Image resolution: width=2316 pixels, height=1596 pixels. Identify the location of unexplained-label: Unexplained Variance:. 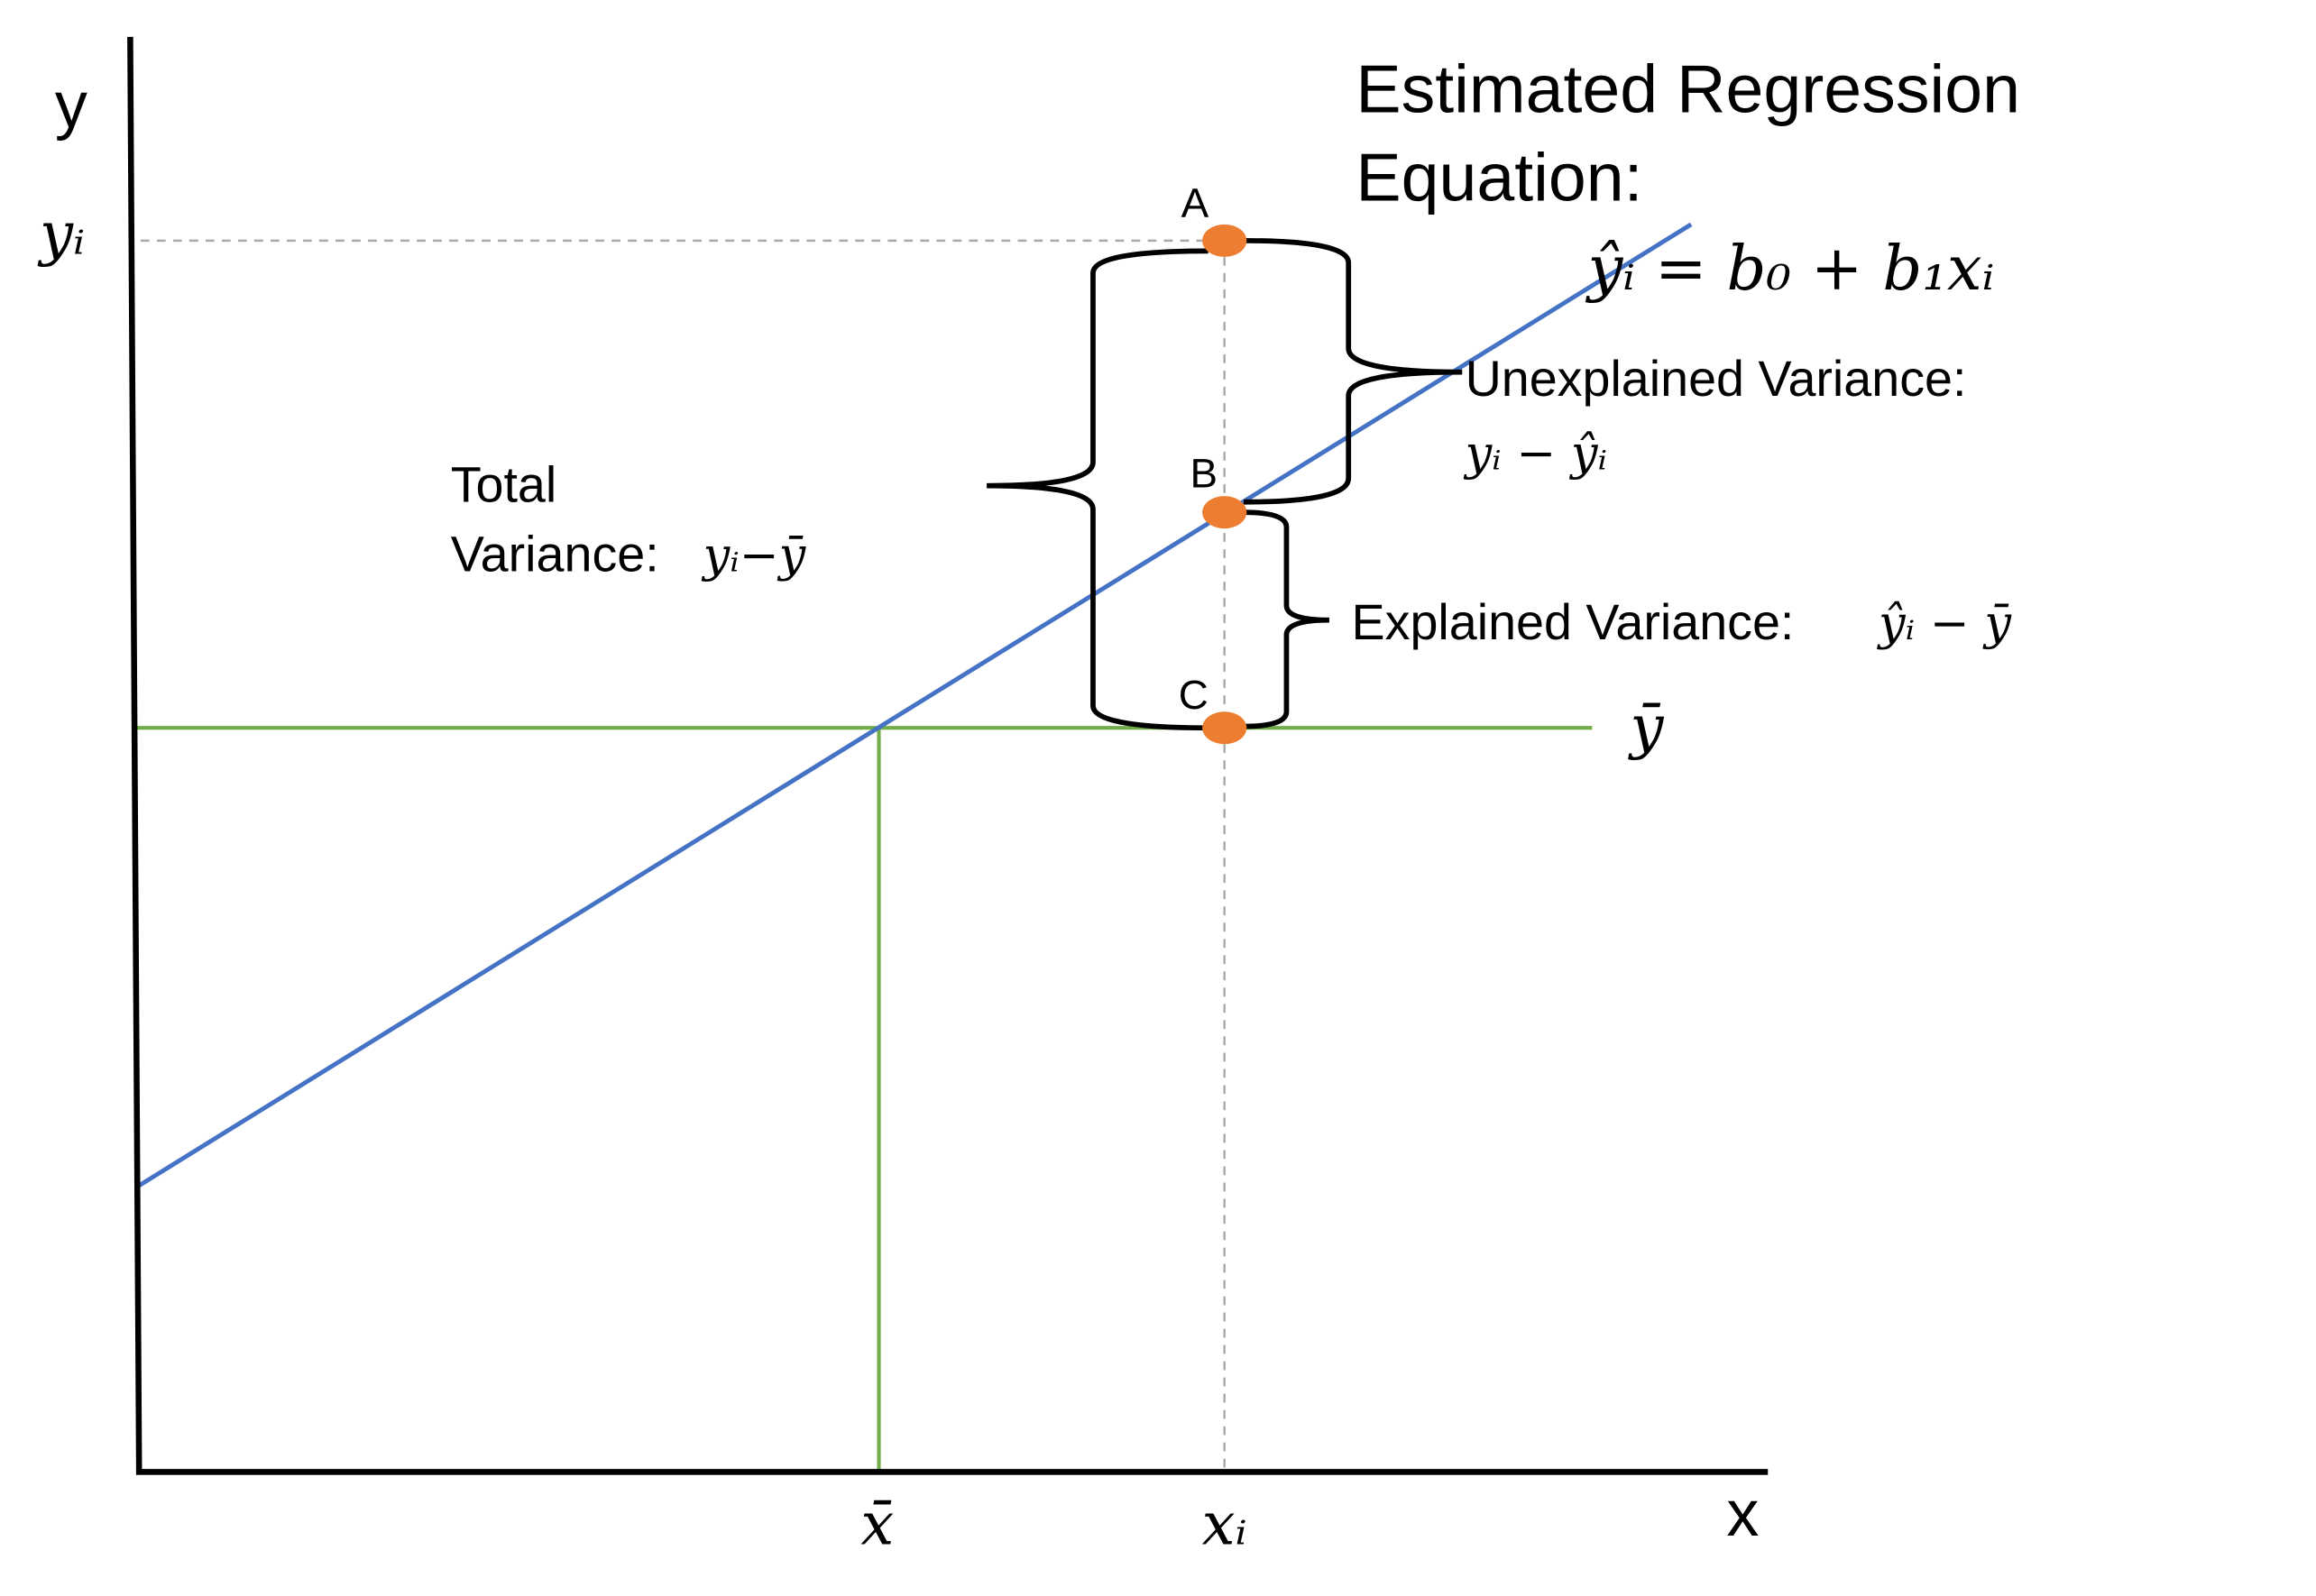
(1716, 379).